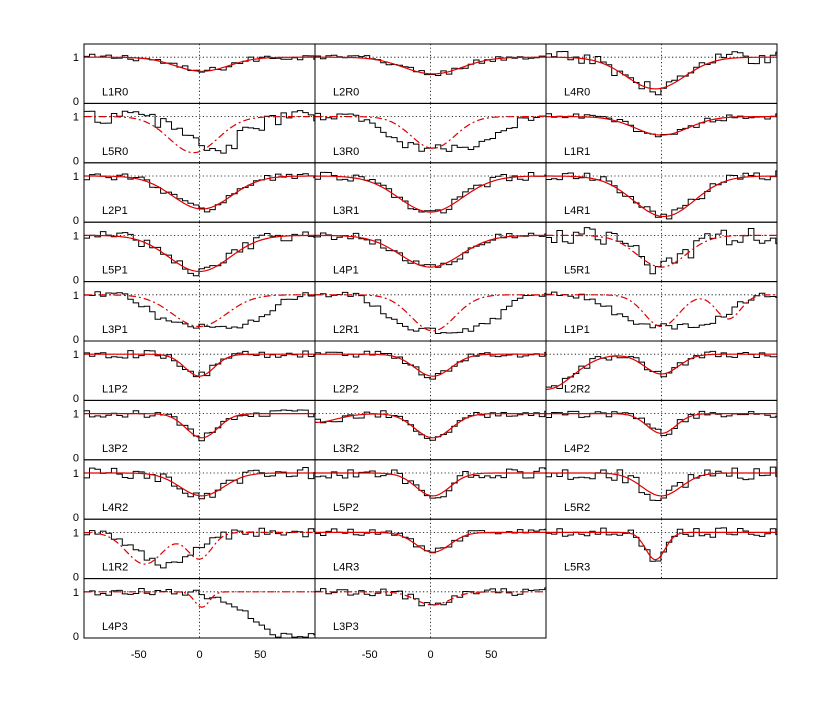 This screenshot has width=817, height=708. Describe the element at coordinates (577, 330) in the screenshot. I see `panel-label: L1P1` at that location.